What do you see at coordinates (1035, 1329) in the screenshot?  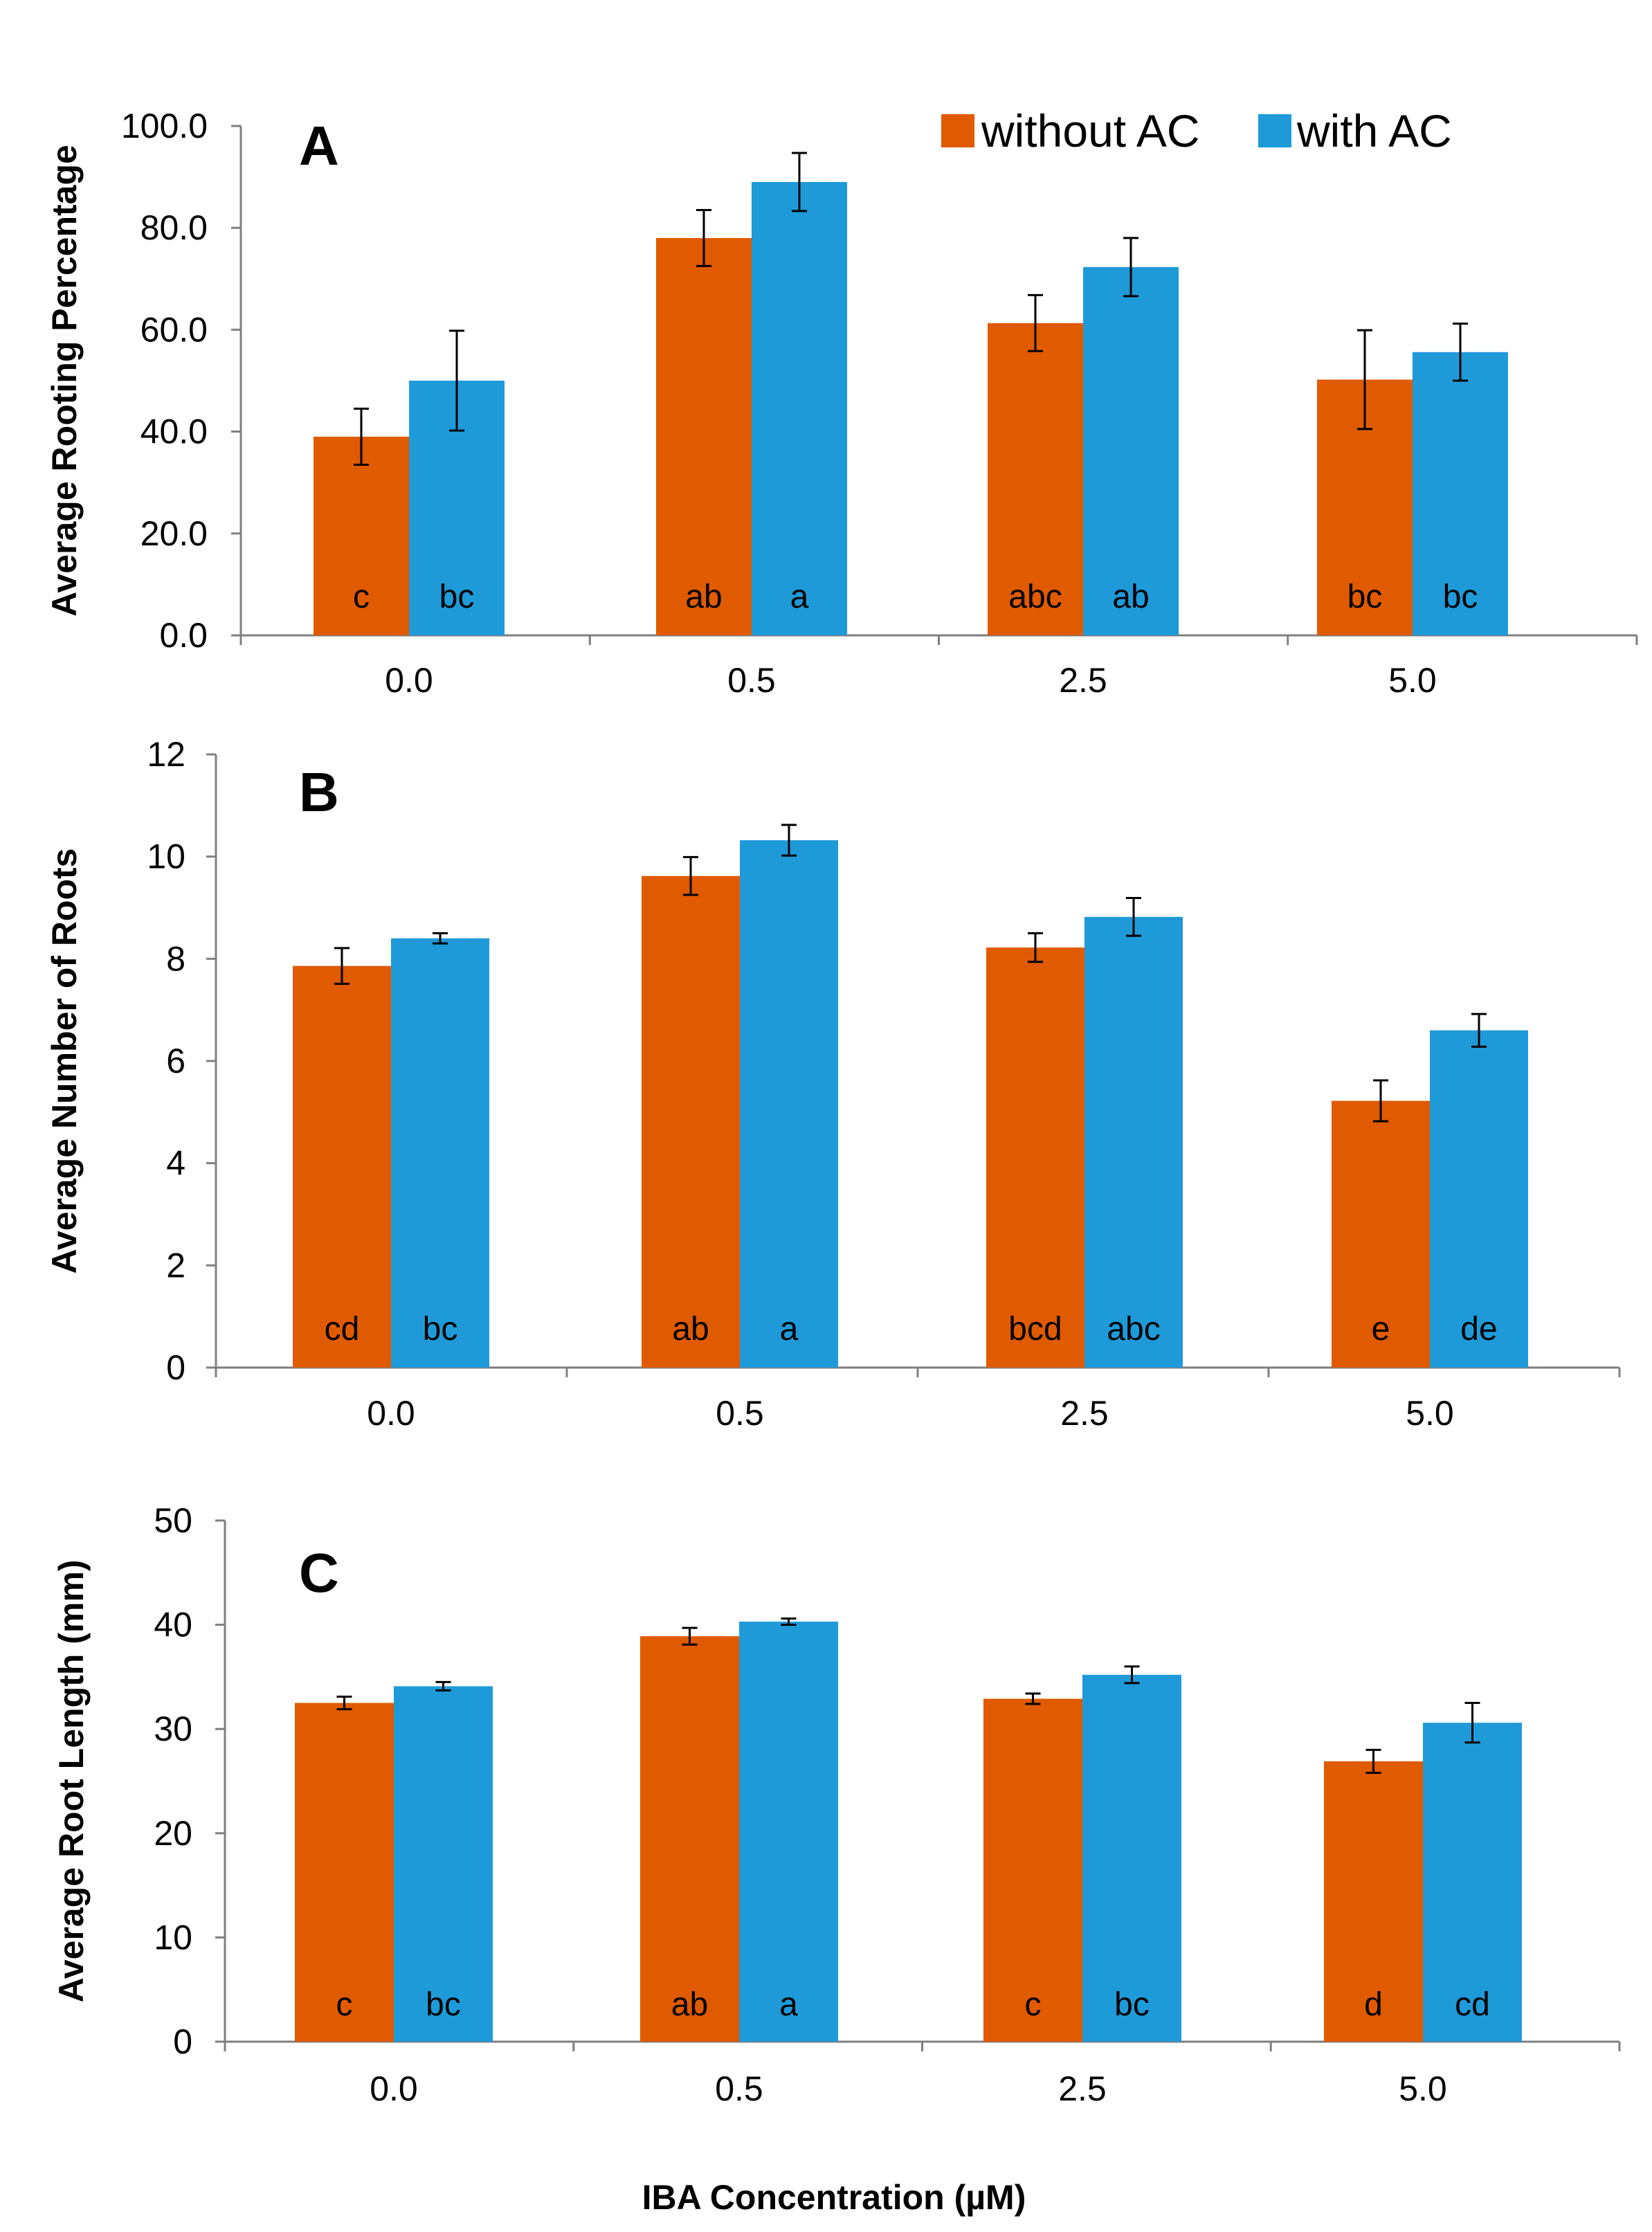 I see `significance-letter: bcd` at bounding box center [1035, 1329].